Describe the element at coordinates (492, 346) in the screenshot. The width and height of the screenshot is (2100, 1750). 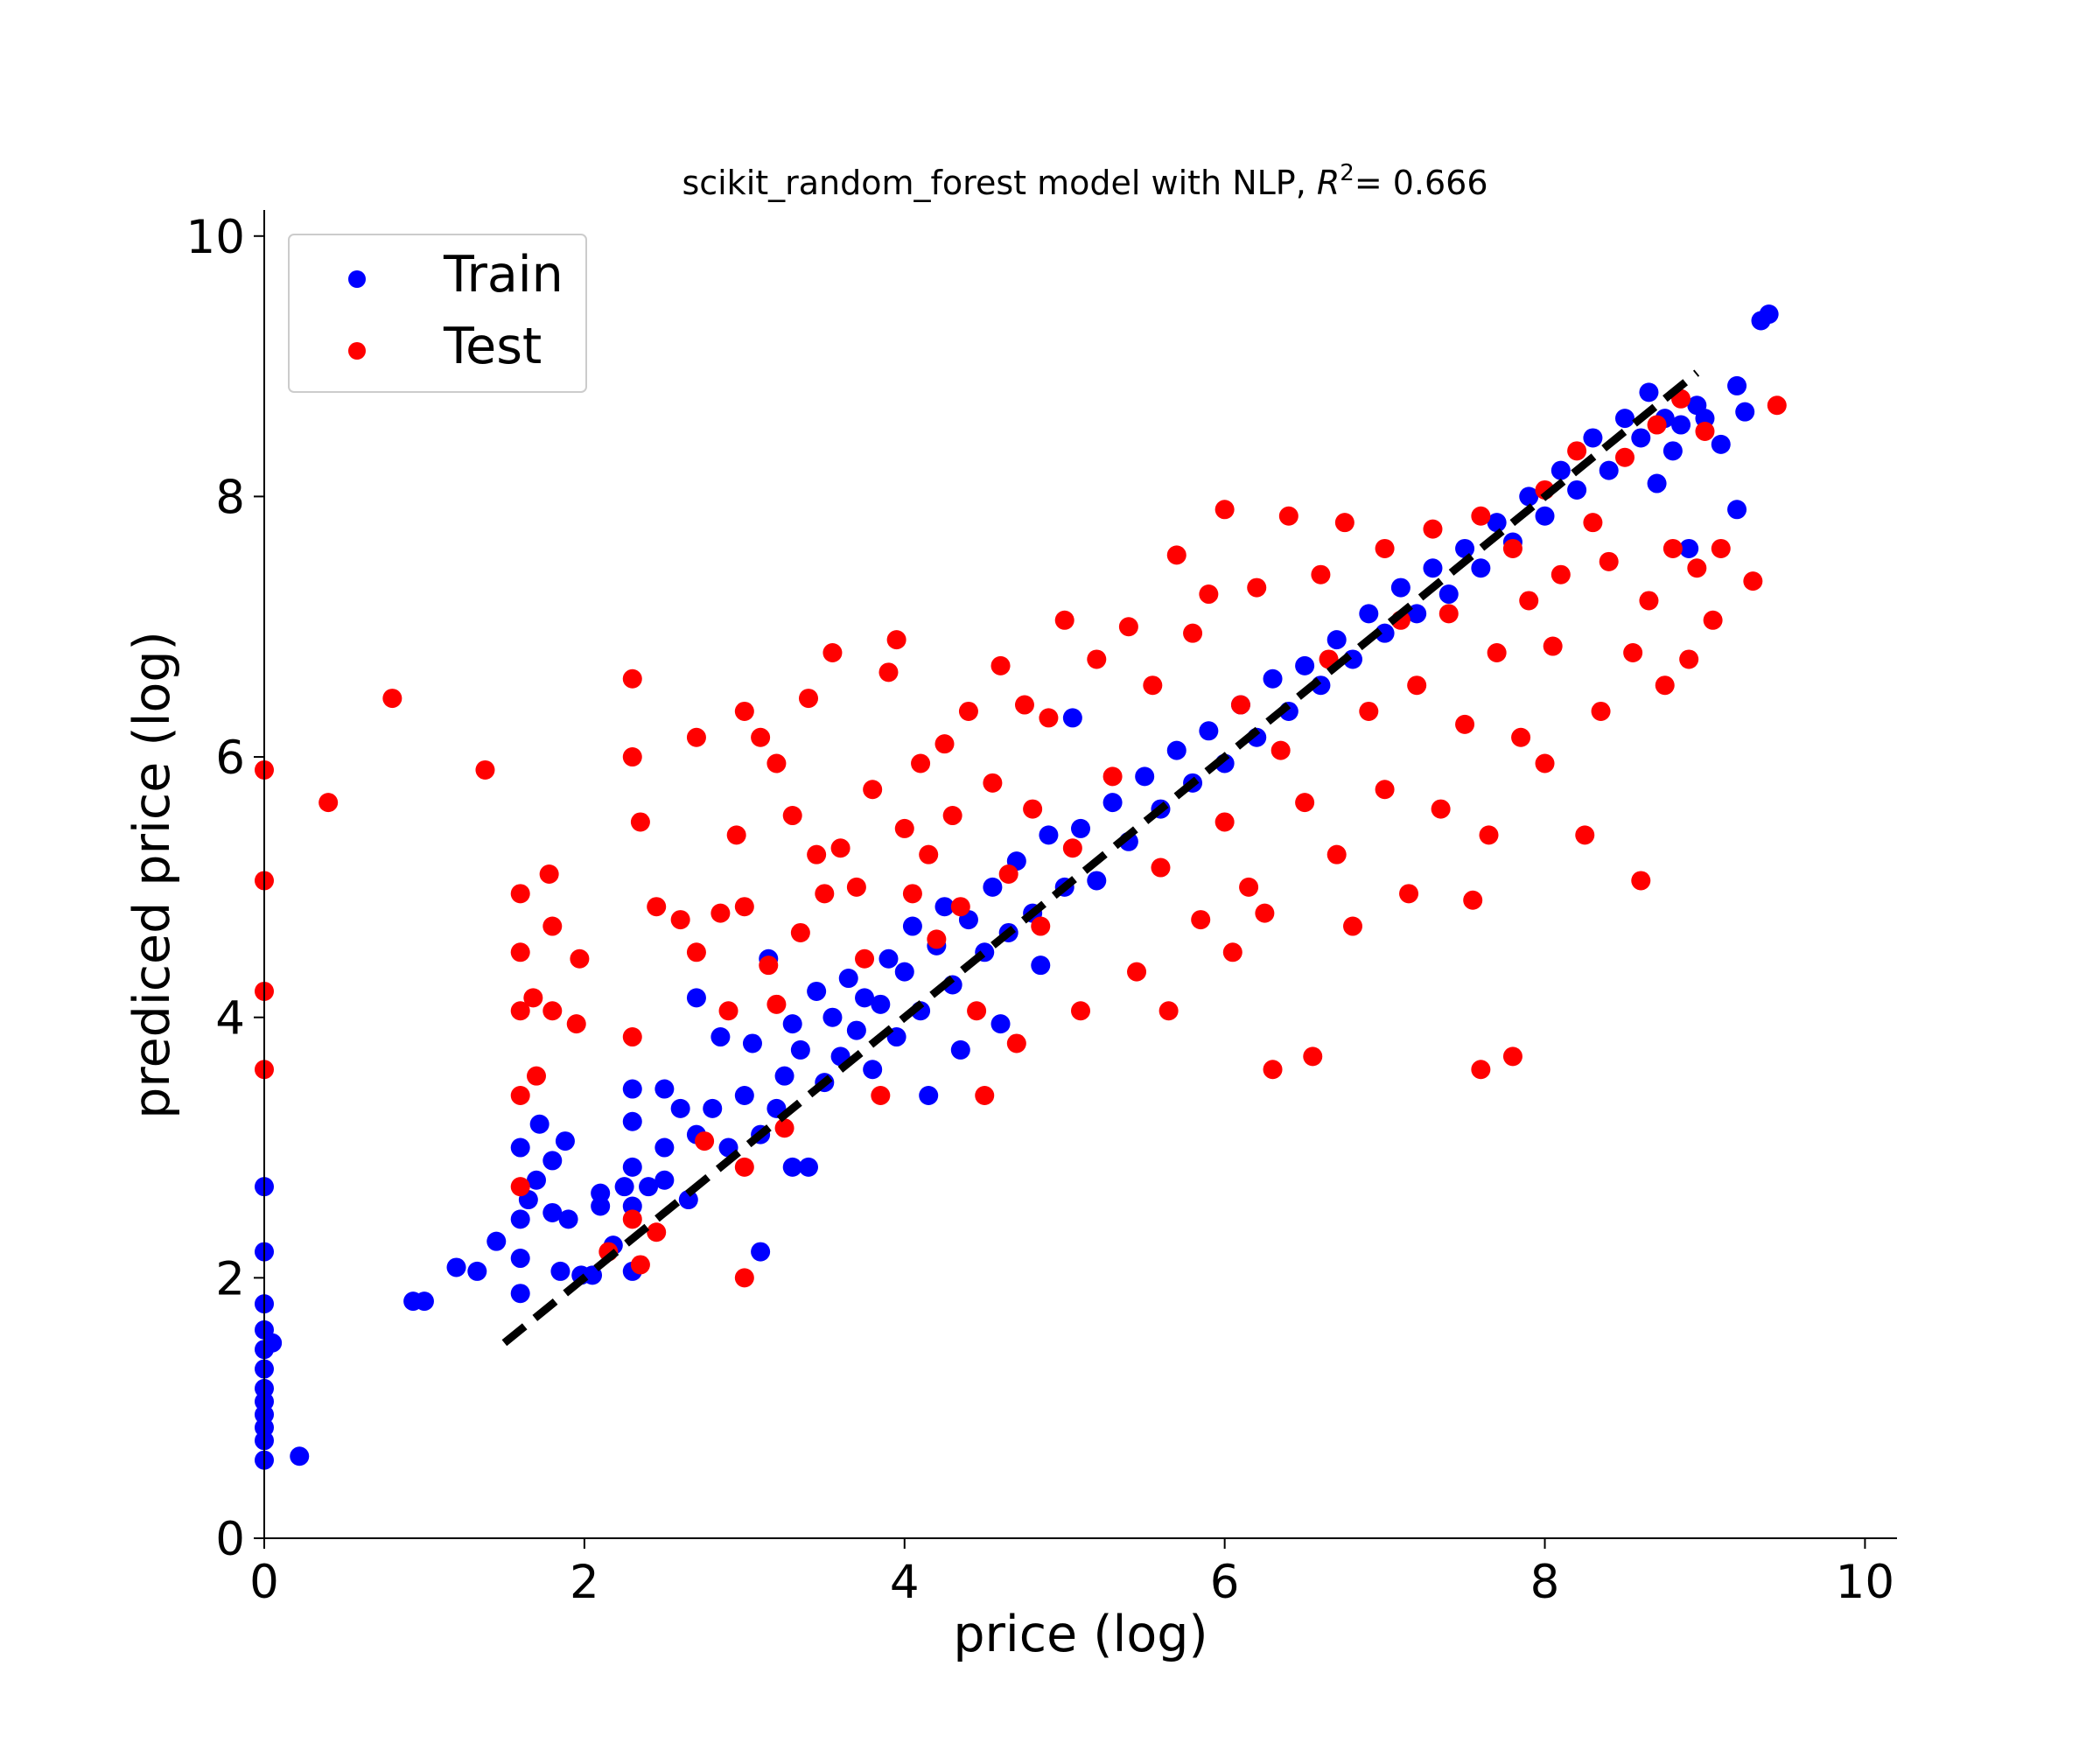
I see `legend-label-test: Test` at that location.